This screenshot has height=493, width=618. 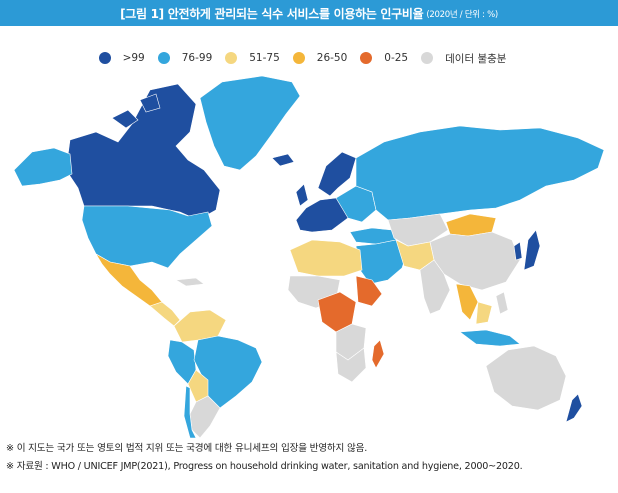 What do you see at coordinates (147, 237) in the screenshot?
I see `usa` at bounding box center [147, 237].